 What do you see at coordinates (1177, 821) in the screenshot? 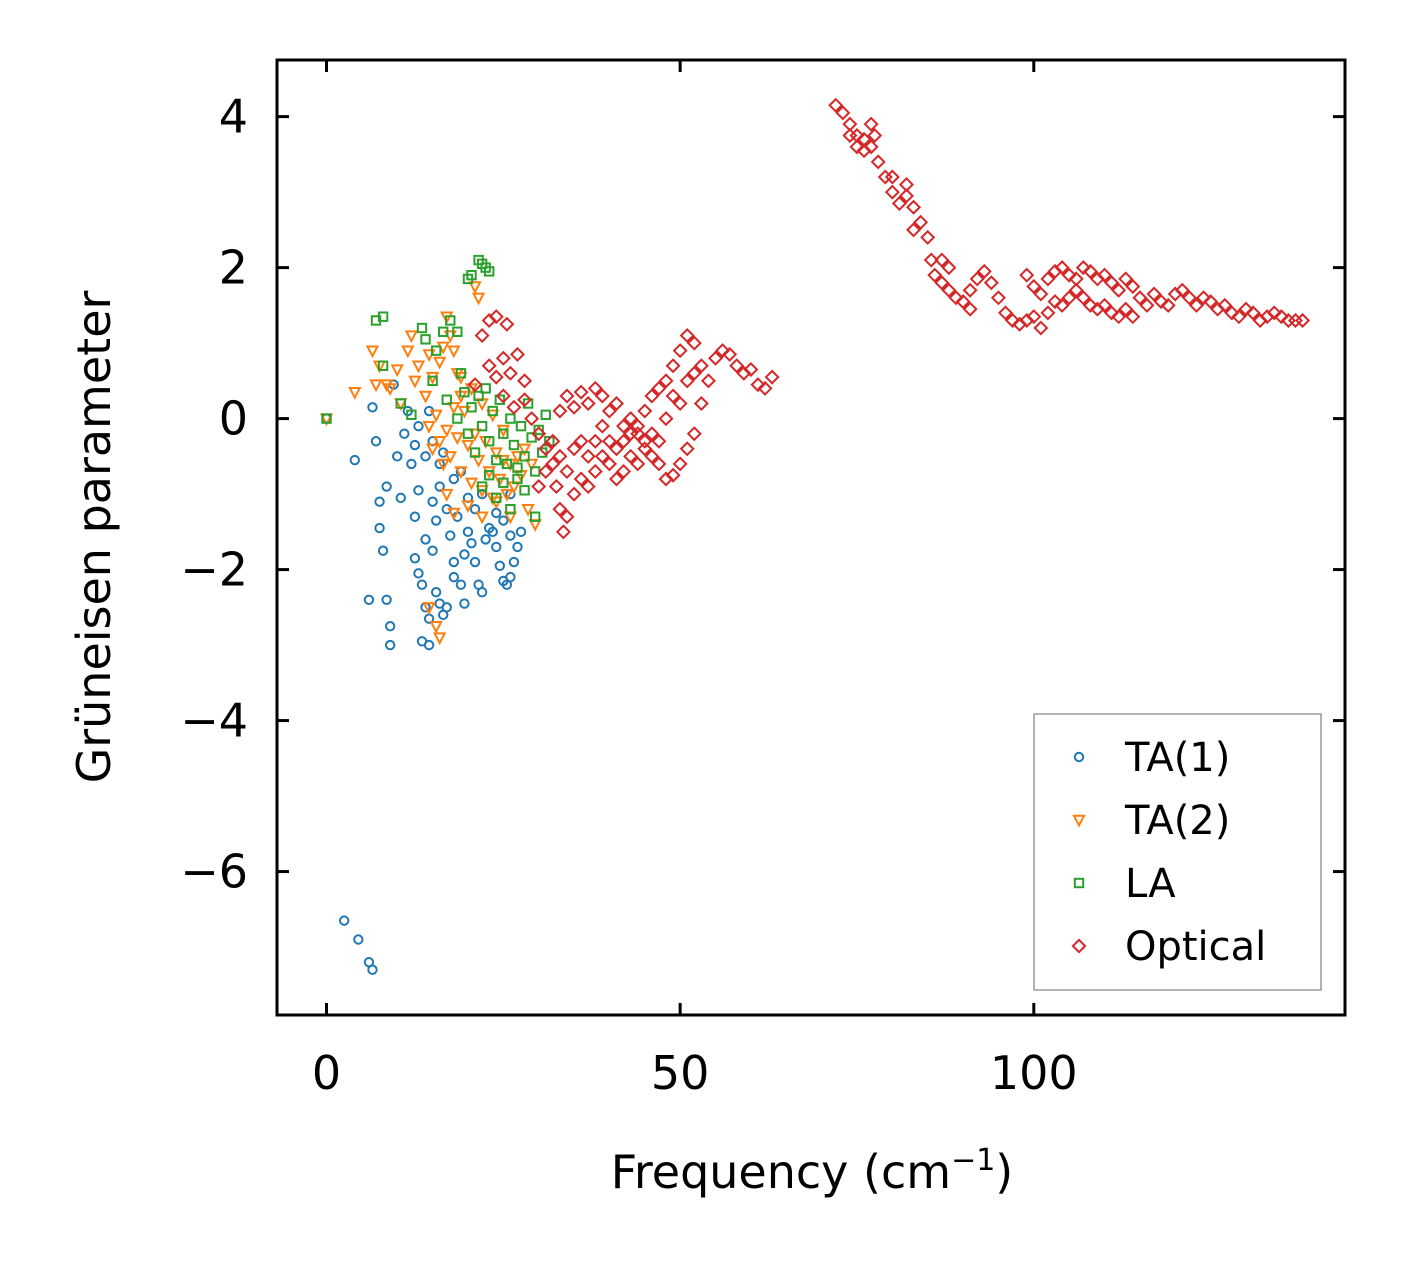
I see `legend-label: TA(2)` at bounding box center [1177, 821].